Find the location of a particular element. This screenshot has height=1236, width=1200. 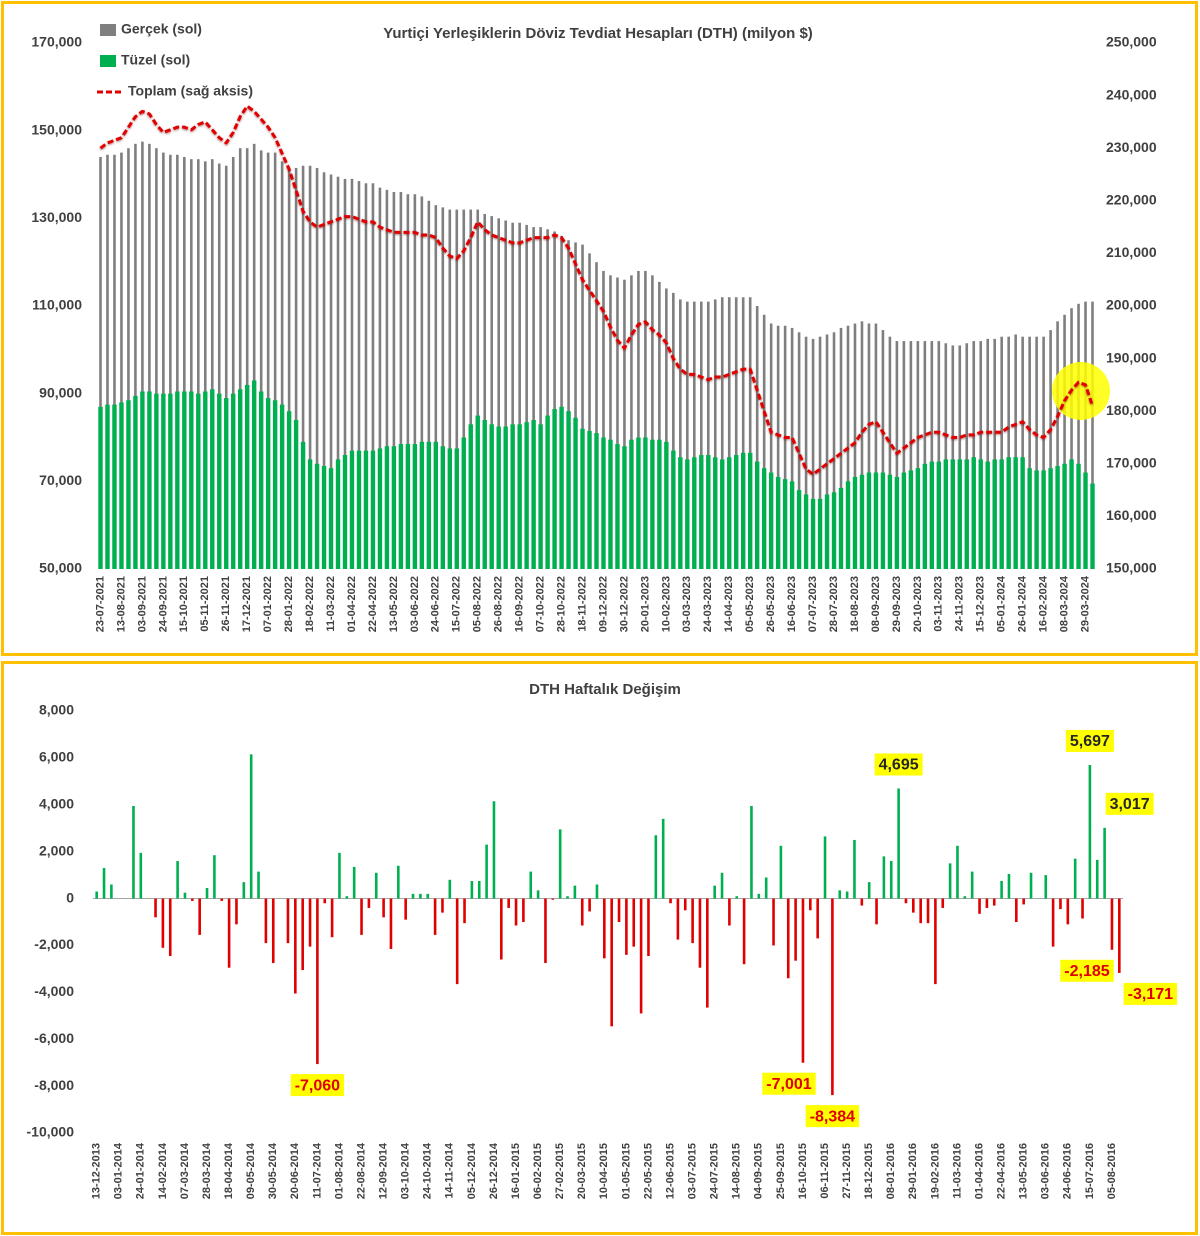

x-tick-label: 24-07-2015 is located at coordinates (715, 1171).